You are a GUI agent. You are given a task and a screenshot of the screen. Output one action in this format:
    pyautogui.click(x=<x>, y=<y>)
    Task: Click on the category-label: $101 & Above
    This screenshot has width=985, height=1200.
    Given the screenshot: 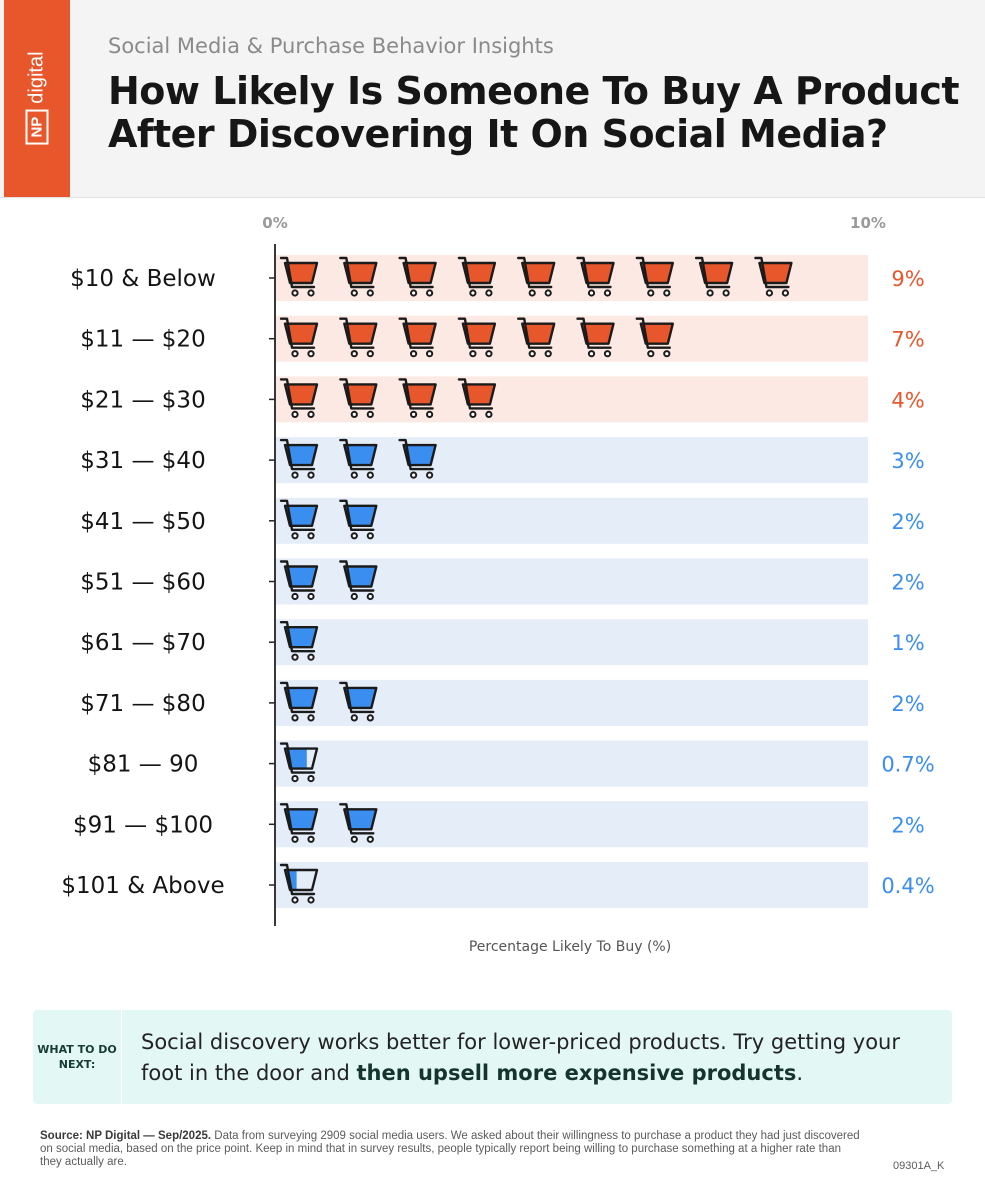 What is the action you would take?
    pyautogui.click(x=142, y=886)
    